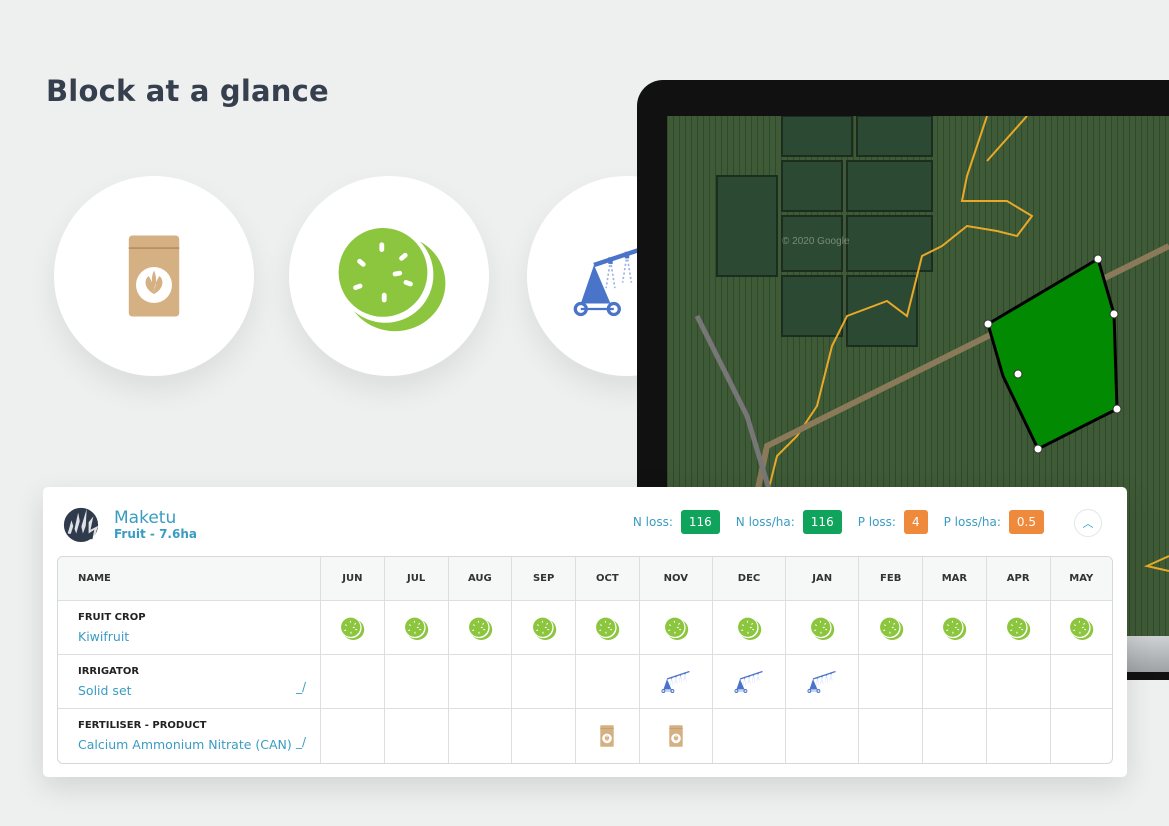  What do you see at coordinates (185, 744) in the screenshot?
I see `row-value: Calcium Ammonium Nitrate (CAN)` at bounding box center [185, 744].